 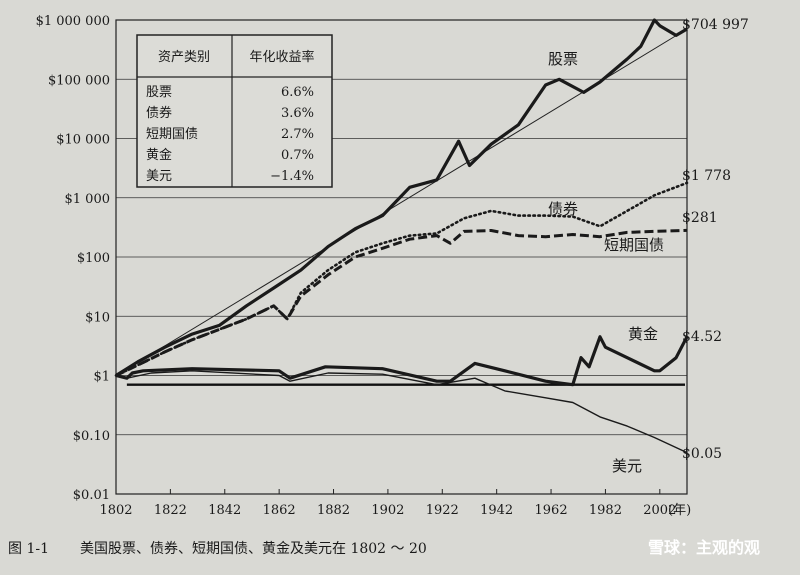 I want to click on x-tick-label: 1862, so click(x=279, y=510).